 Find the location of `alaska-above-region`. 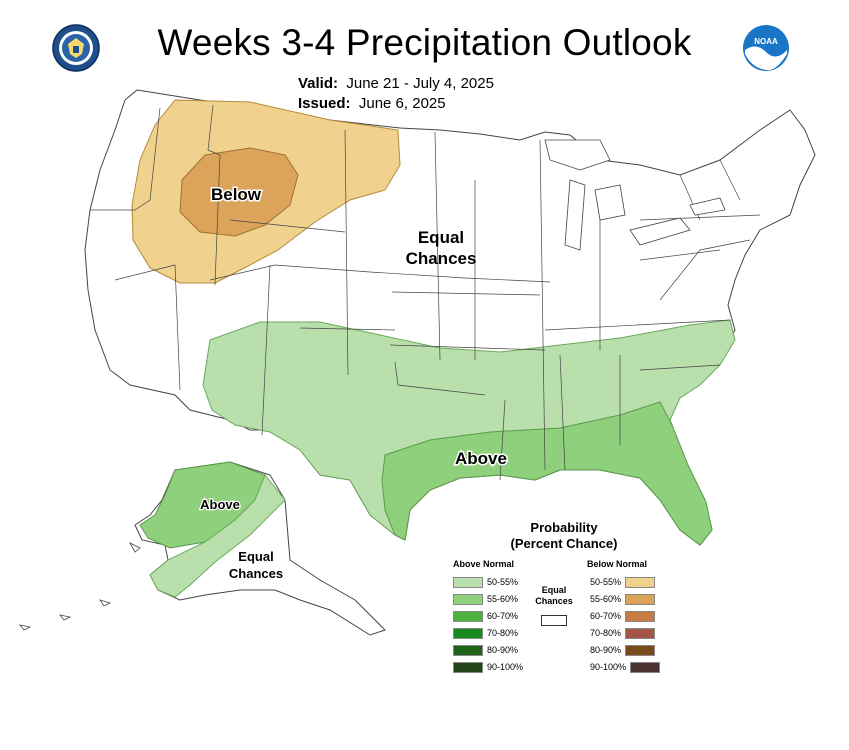

alaska-above-region is located at coordinates (202, 505).